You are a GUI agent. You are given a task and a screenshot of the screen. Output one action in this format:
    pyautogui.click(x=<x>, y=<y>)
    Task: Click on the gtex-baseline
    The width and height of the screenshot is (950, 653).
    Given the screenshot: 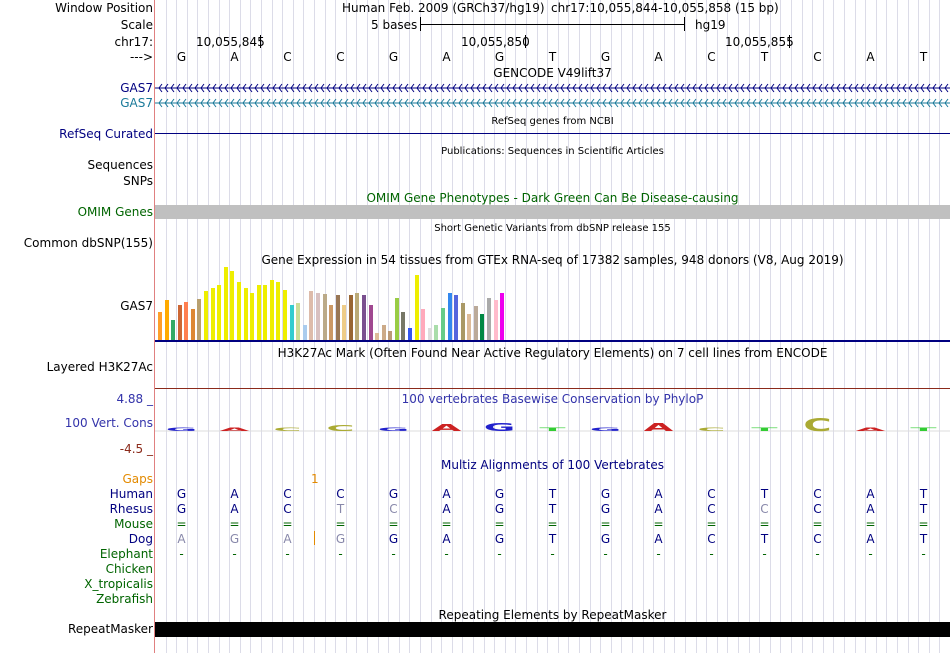 What is the action you would take?
    pyautogui.click(x=552, y=341)
    